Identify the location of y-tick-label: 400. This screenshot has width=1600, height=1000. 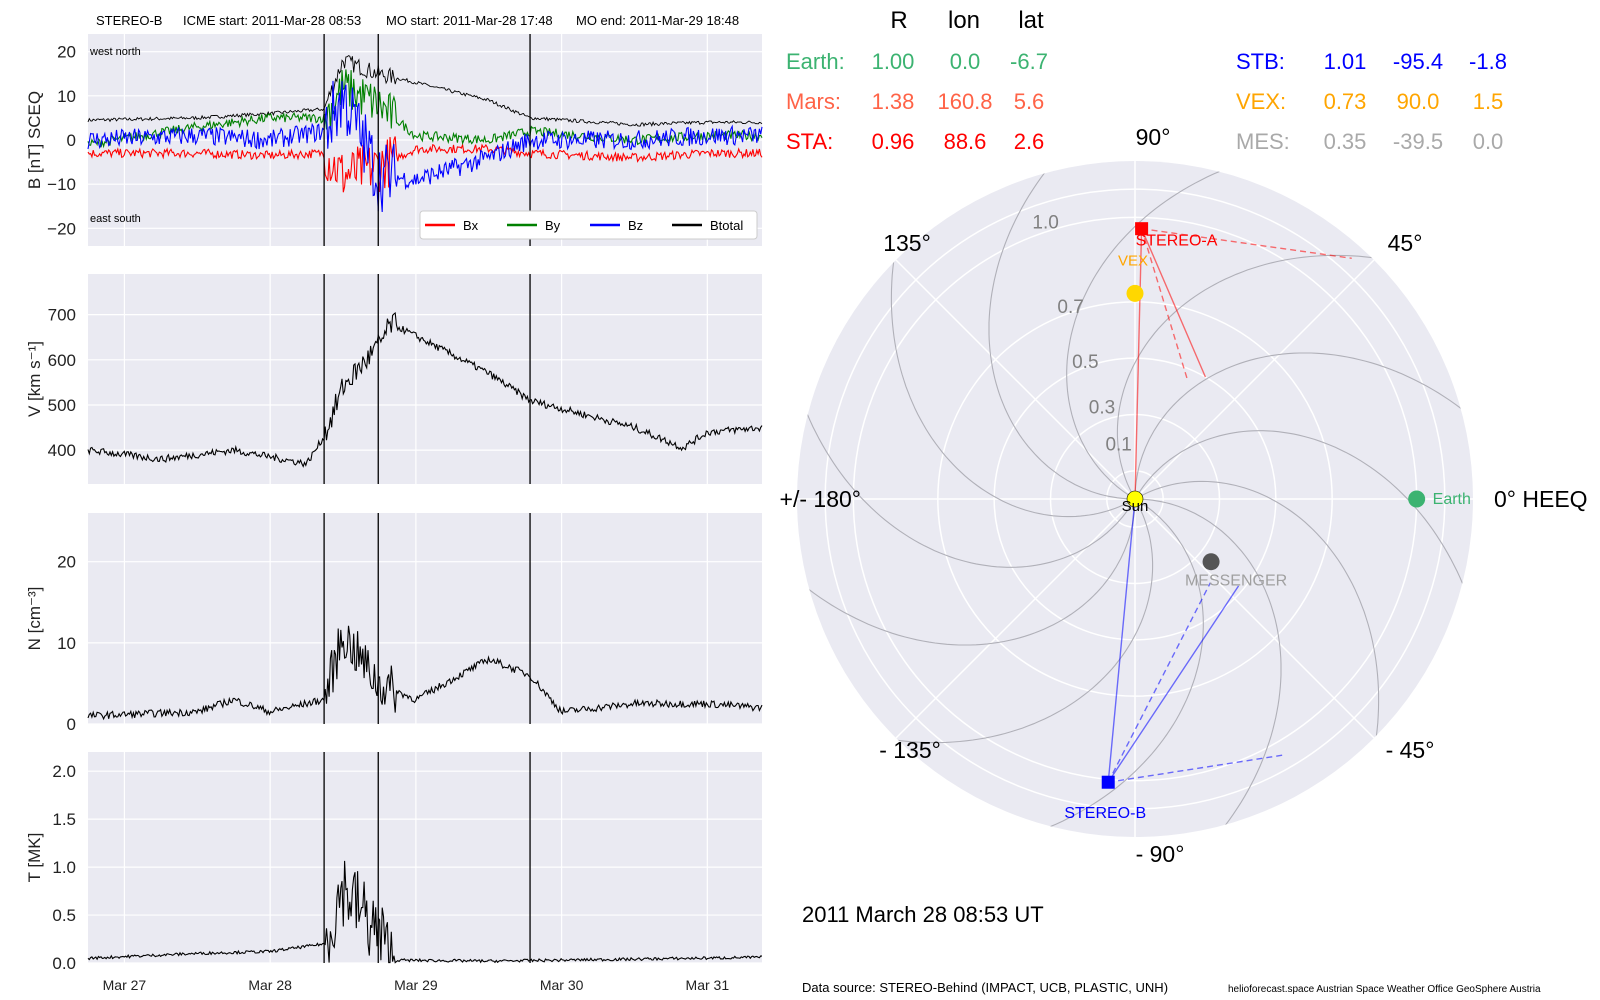
(62, 450).